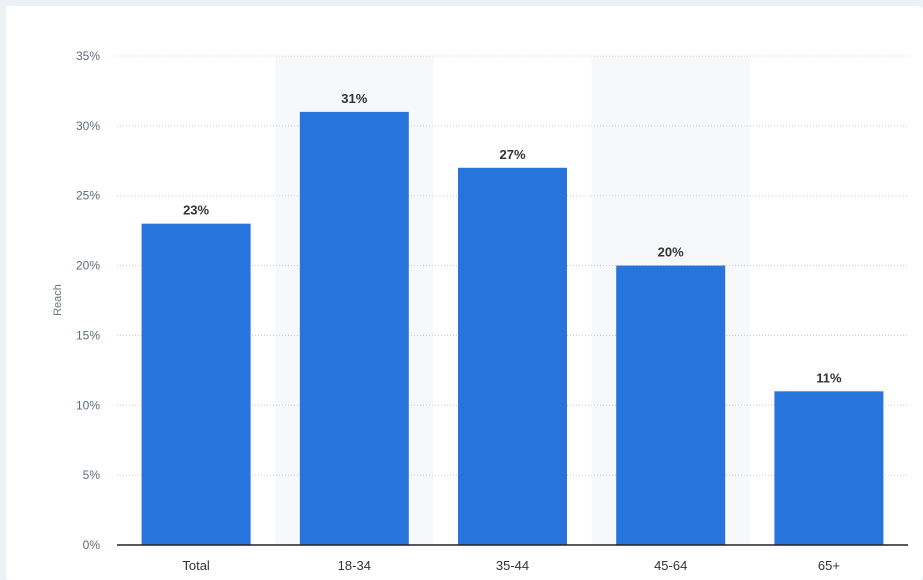 This screenshot has height=580, width=923. Describe the element at coordinates (88, 335) in the screenshot. I see `y-tick-label-3: 15%` at that location.